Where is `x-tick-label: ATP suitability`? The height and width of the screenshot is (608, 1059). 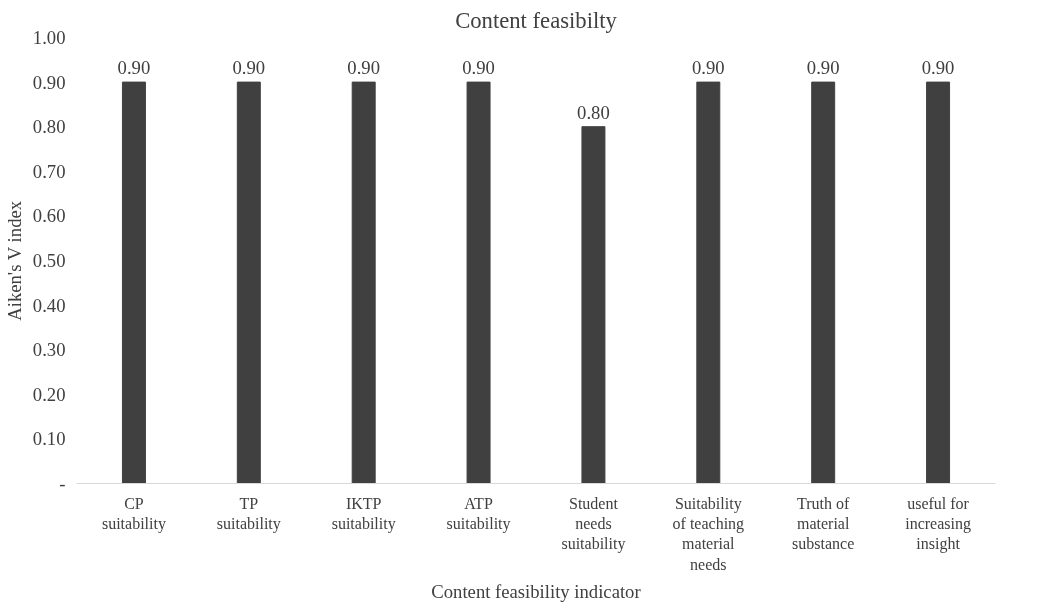
x-tick-label: ATP suitability is located at coordinates (478, 513).